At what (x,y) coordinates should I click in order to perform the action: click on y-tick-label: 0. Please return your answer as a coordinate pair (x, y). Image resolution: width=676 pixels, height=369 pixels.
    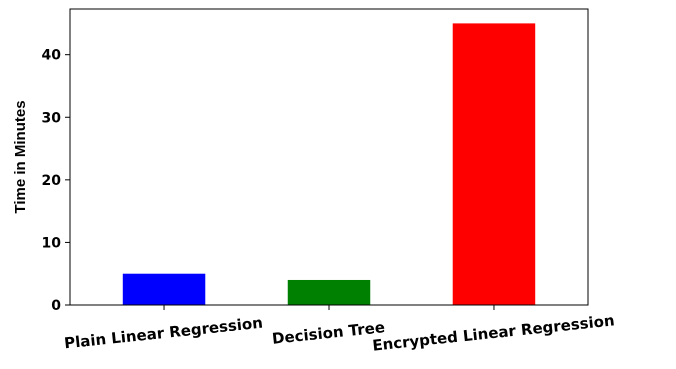
    Looking at the image, I should click on (56, 306).